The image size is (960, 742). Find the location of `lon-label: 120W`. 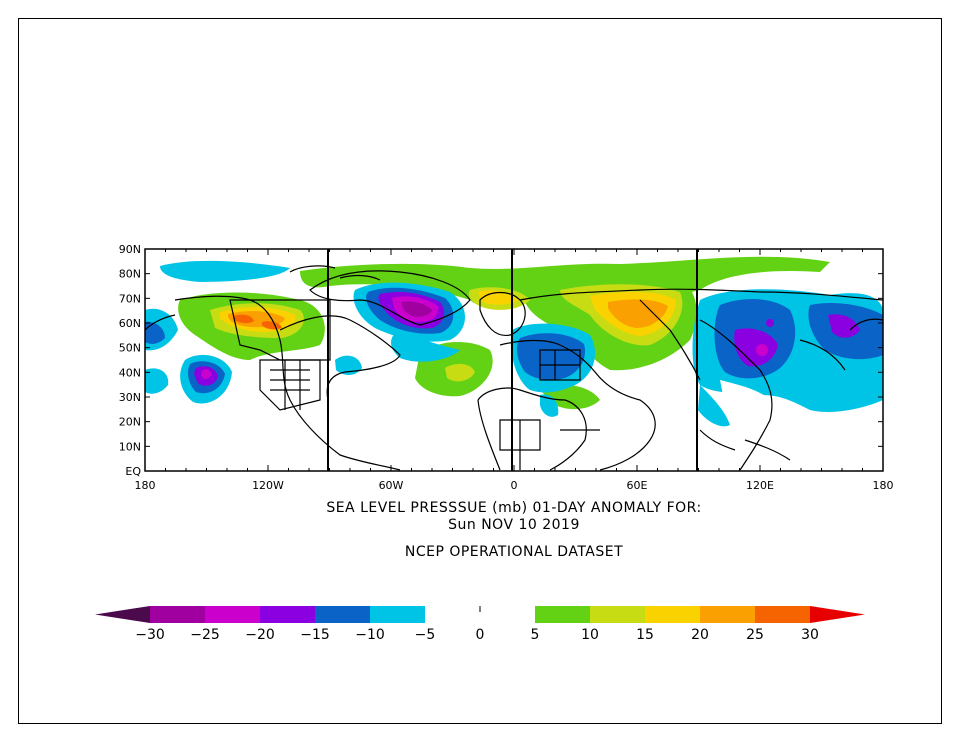

lon-label: 120W is located at coordinates (268, 485).